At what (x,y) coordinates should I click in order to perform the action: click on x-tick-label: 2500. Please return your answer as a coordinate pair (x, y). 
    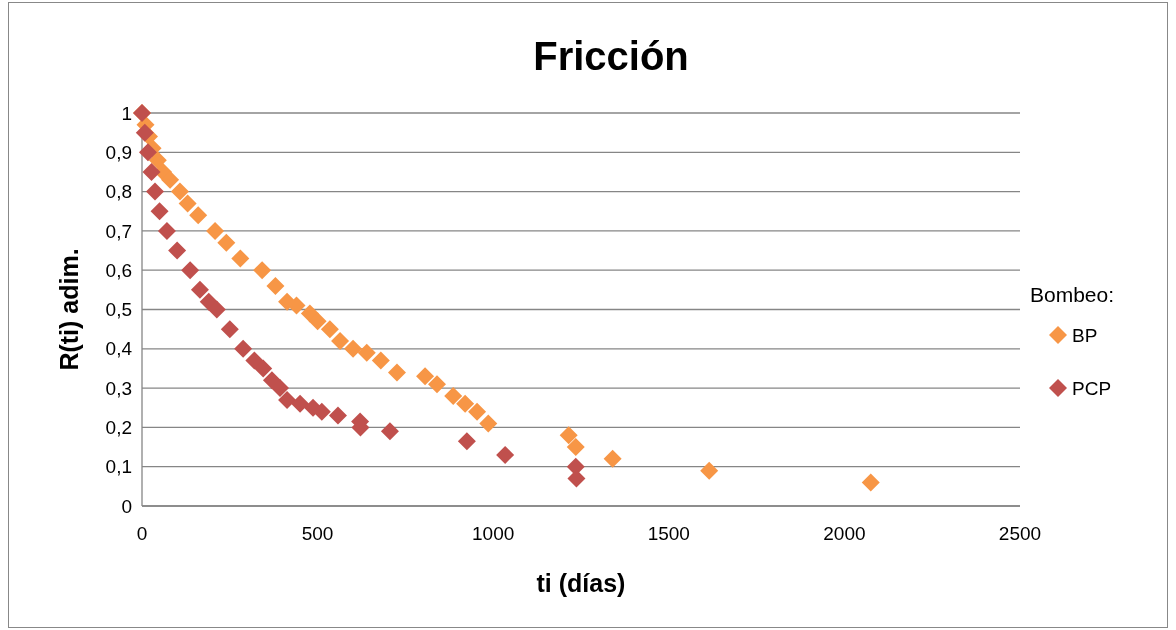
    Looking at the image, I should click on (1020, 533).